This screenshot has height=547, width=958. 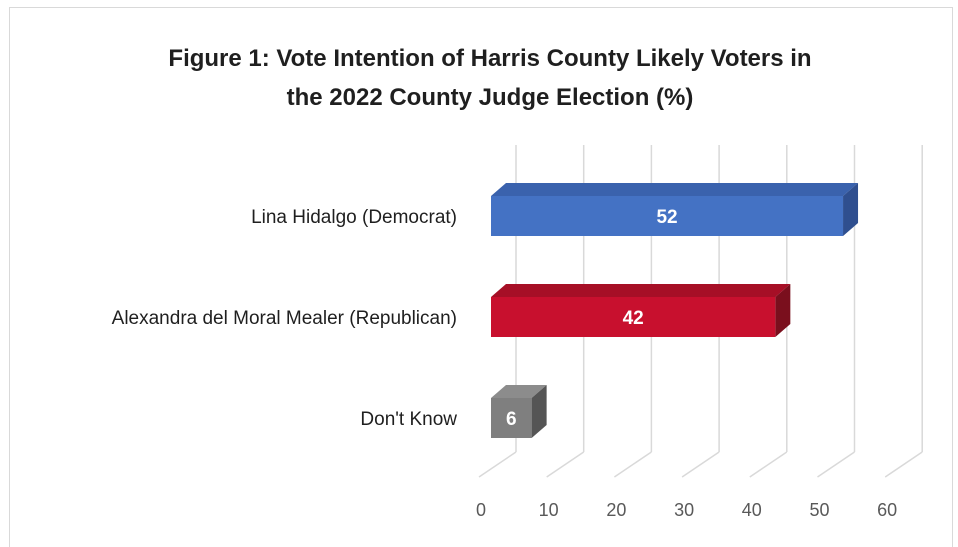 What do you see at coordinates (819, 510) in the screenshot?
I see `x-tick-label: 50` at bounding box center [819, 510].